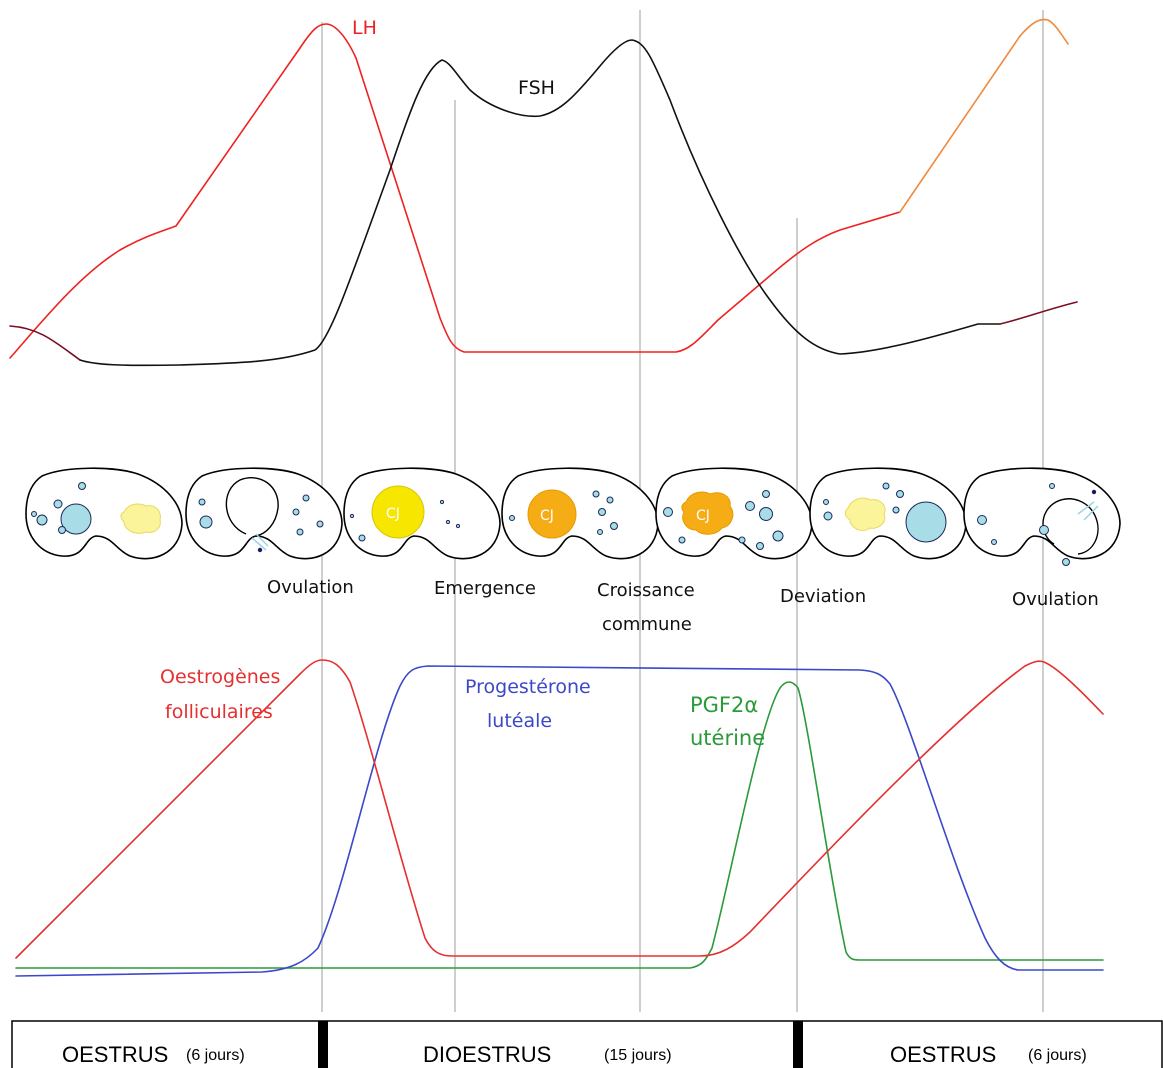 The image size is (1163, 1068). What do you see at coordinates (1038, 313) in the screenshot?
I see `fsh-curve-end` at bounding box center [1038, 313].